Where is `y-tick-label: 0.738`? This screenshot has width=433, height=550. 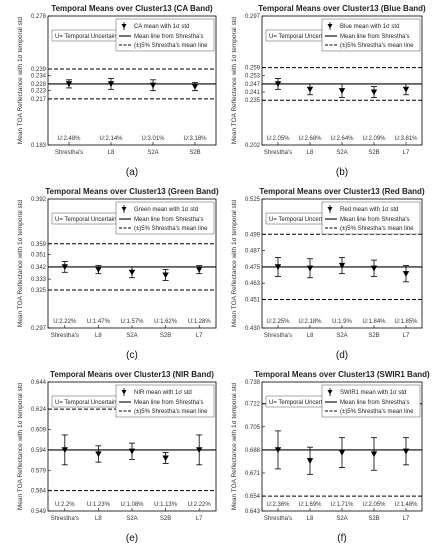
y-tick-label: 0.738 is located at coordinates (253, 383).